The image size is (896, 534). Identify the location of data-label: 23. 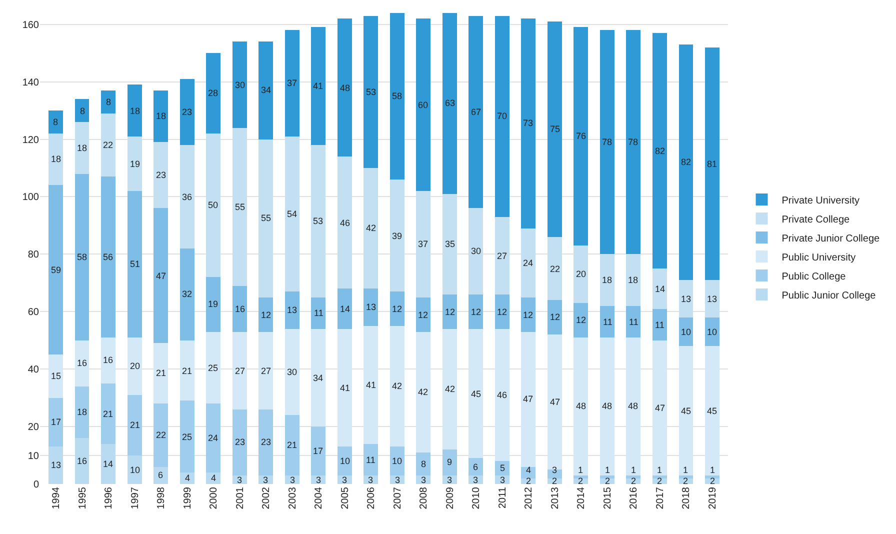
(161, 175).